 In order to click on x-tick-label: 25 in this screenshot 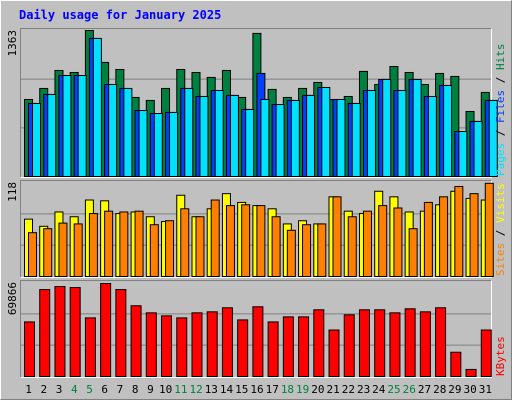, I will do `click(393, 389)`.